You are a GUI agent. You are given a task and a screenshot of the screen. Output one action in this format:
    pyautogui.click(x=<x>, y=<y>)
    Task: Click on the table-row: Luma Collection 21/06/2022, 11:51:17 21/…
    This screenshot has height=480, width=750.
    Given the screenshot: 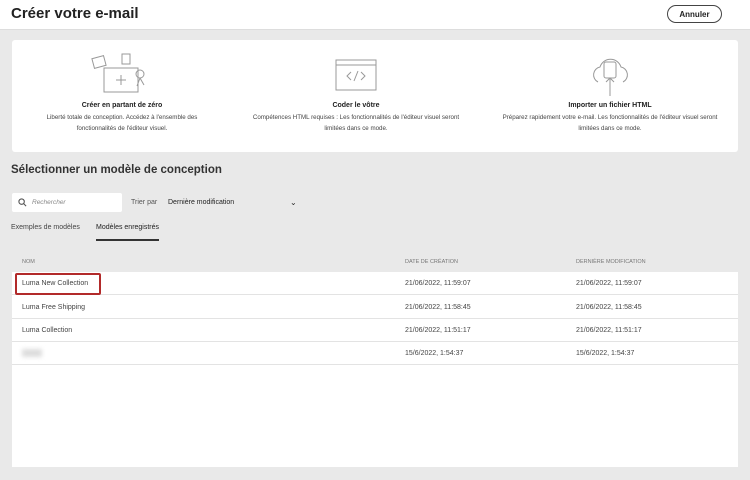 What is the action you would take?
    pyautogui.click(x=375, y=330)
    